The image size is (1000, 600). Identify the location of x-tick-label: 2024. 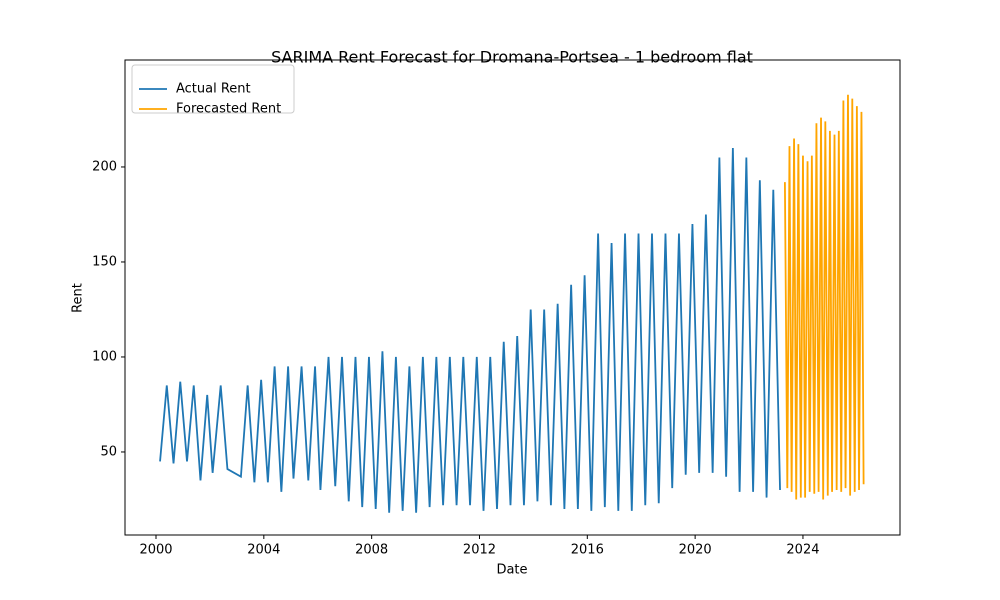
(802, 550).